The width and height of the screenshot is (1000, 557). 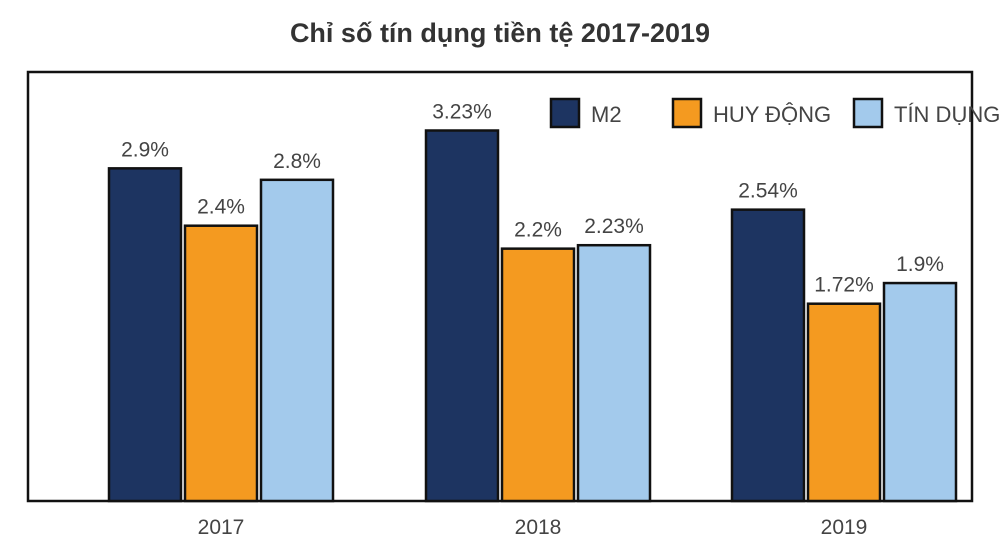 I want to click on data-label: 2.4%, so click(x=221, y=207).